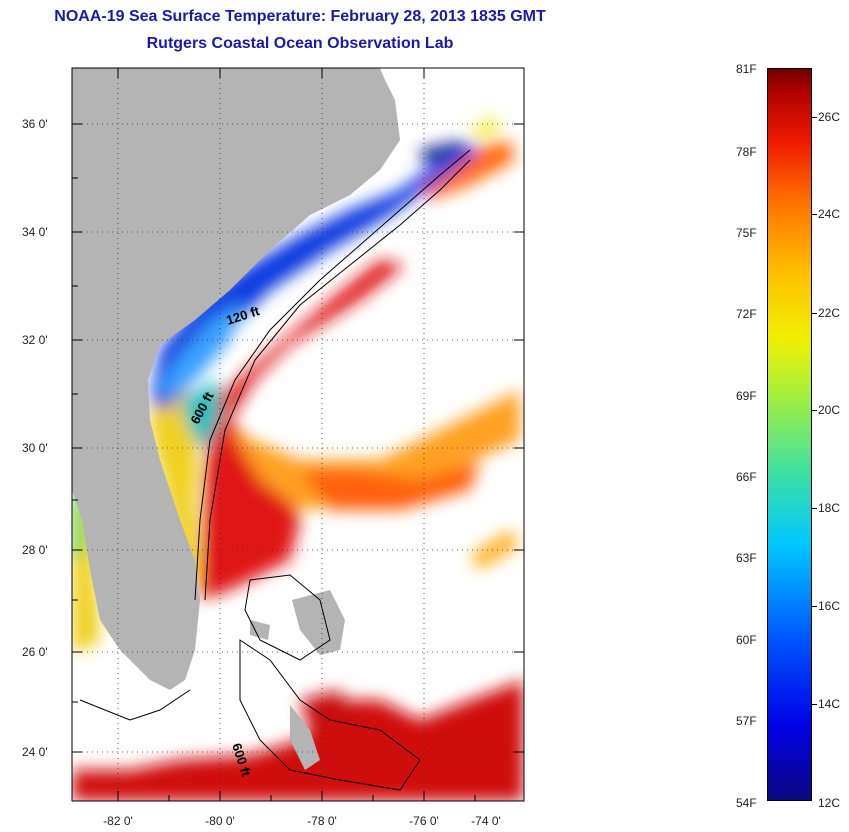  Describe the element at coordinates (746, 803) in the screenshot. I see `colorbar-label-f: 54F` at that location.